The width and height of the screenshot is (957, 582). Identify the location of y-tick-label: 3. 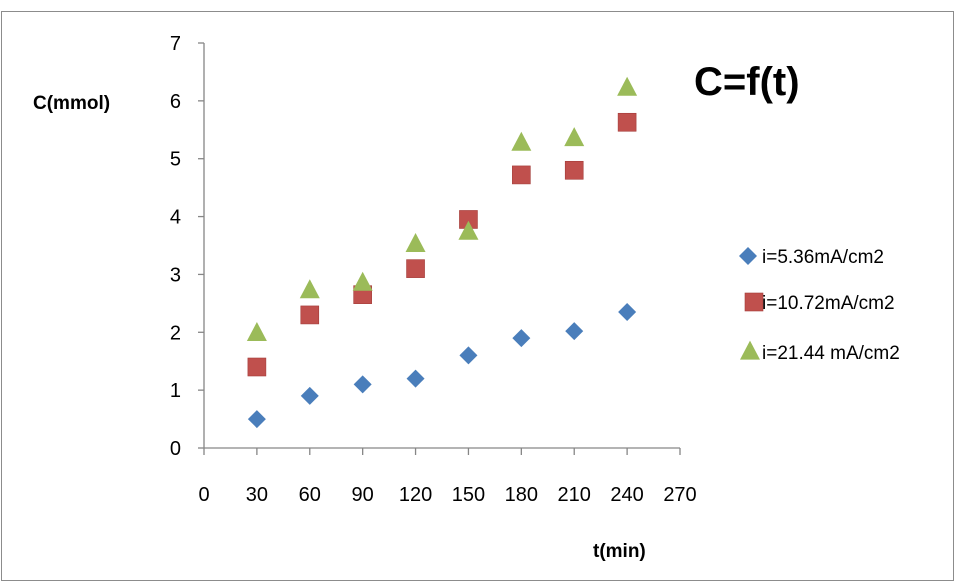
(175, 275).